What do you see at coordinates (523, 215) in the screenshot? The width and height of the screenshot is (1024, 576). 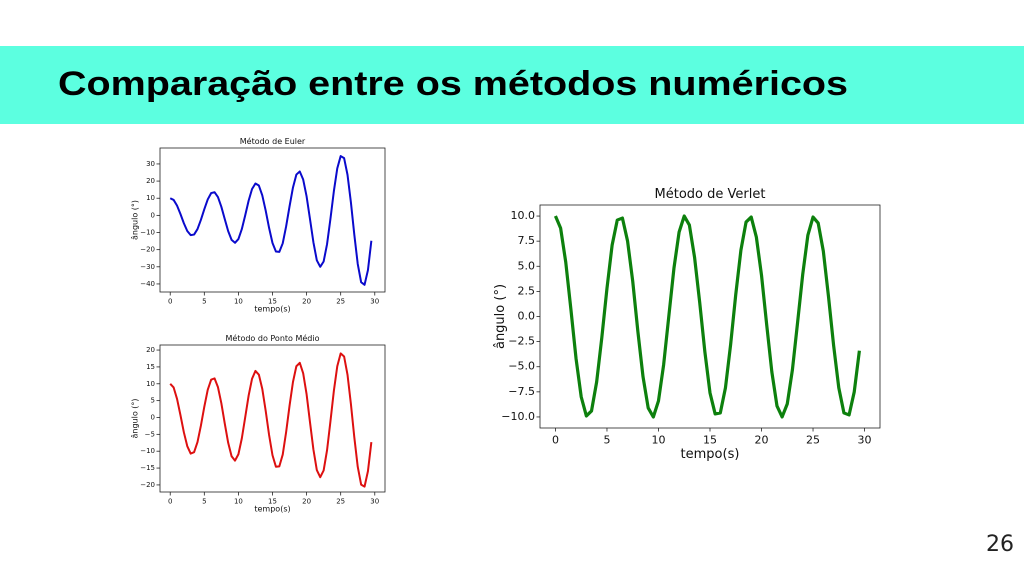 I see `y-tick-label: 10.0` at bounding box center [523, 215].